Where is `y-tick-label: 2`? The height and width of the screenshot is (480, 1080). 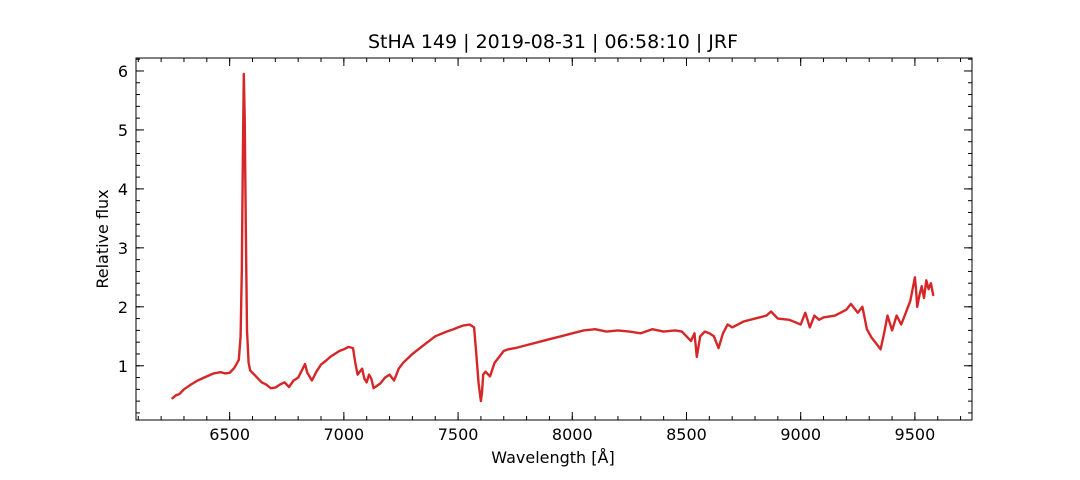
y-tick-label: 2 is located at coordinates (123, 307).